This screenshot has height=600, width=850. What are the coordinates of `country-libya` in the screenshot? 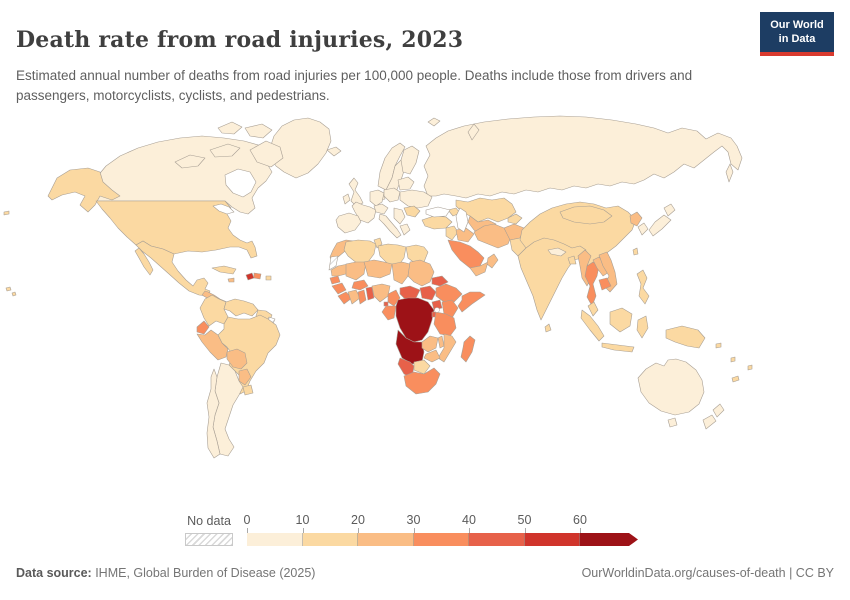 It's located at (392, 255).